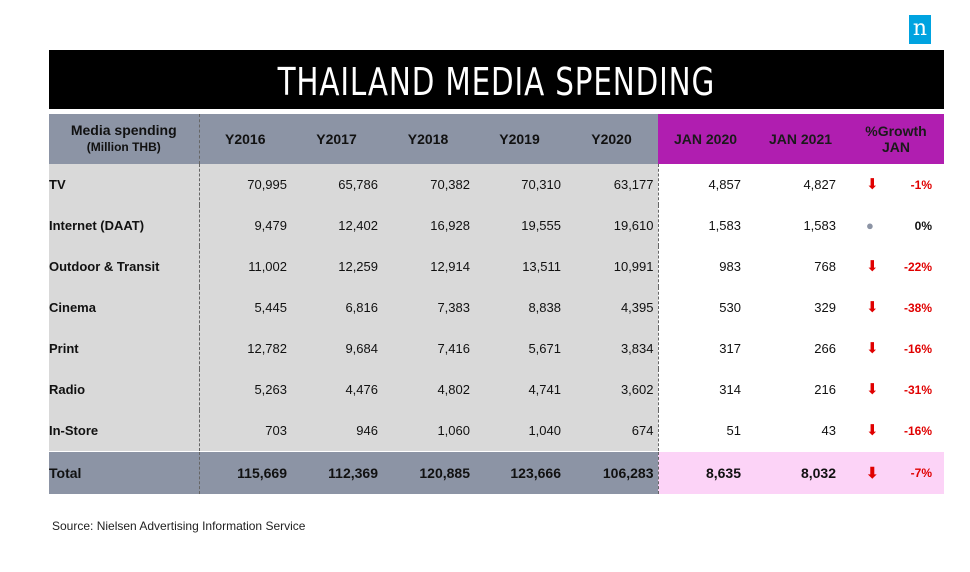  What do you see at coordinates (428, 472) in the screenshot?
I see `year-value: 120,885` at bounding box center [428, 472].